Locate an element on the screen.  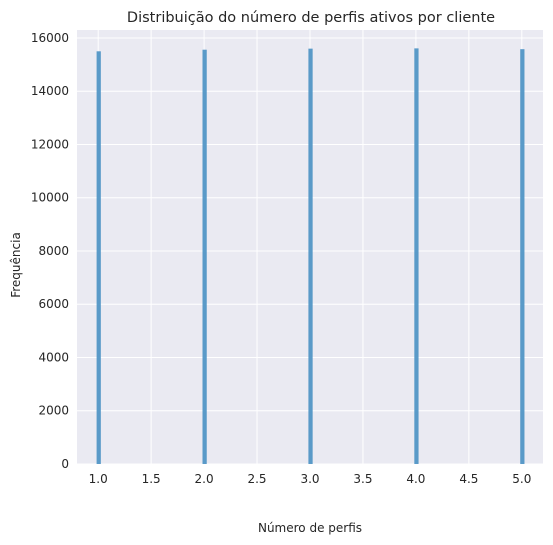
x-tick-label: 3.5 is located at coordinates (362, 479).